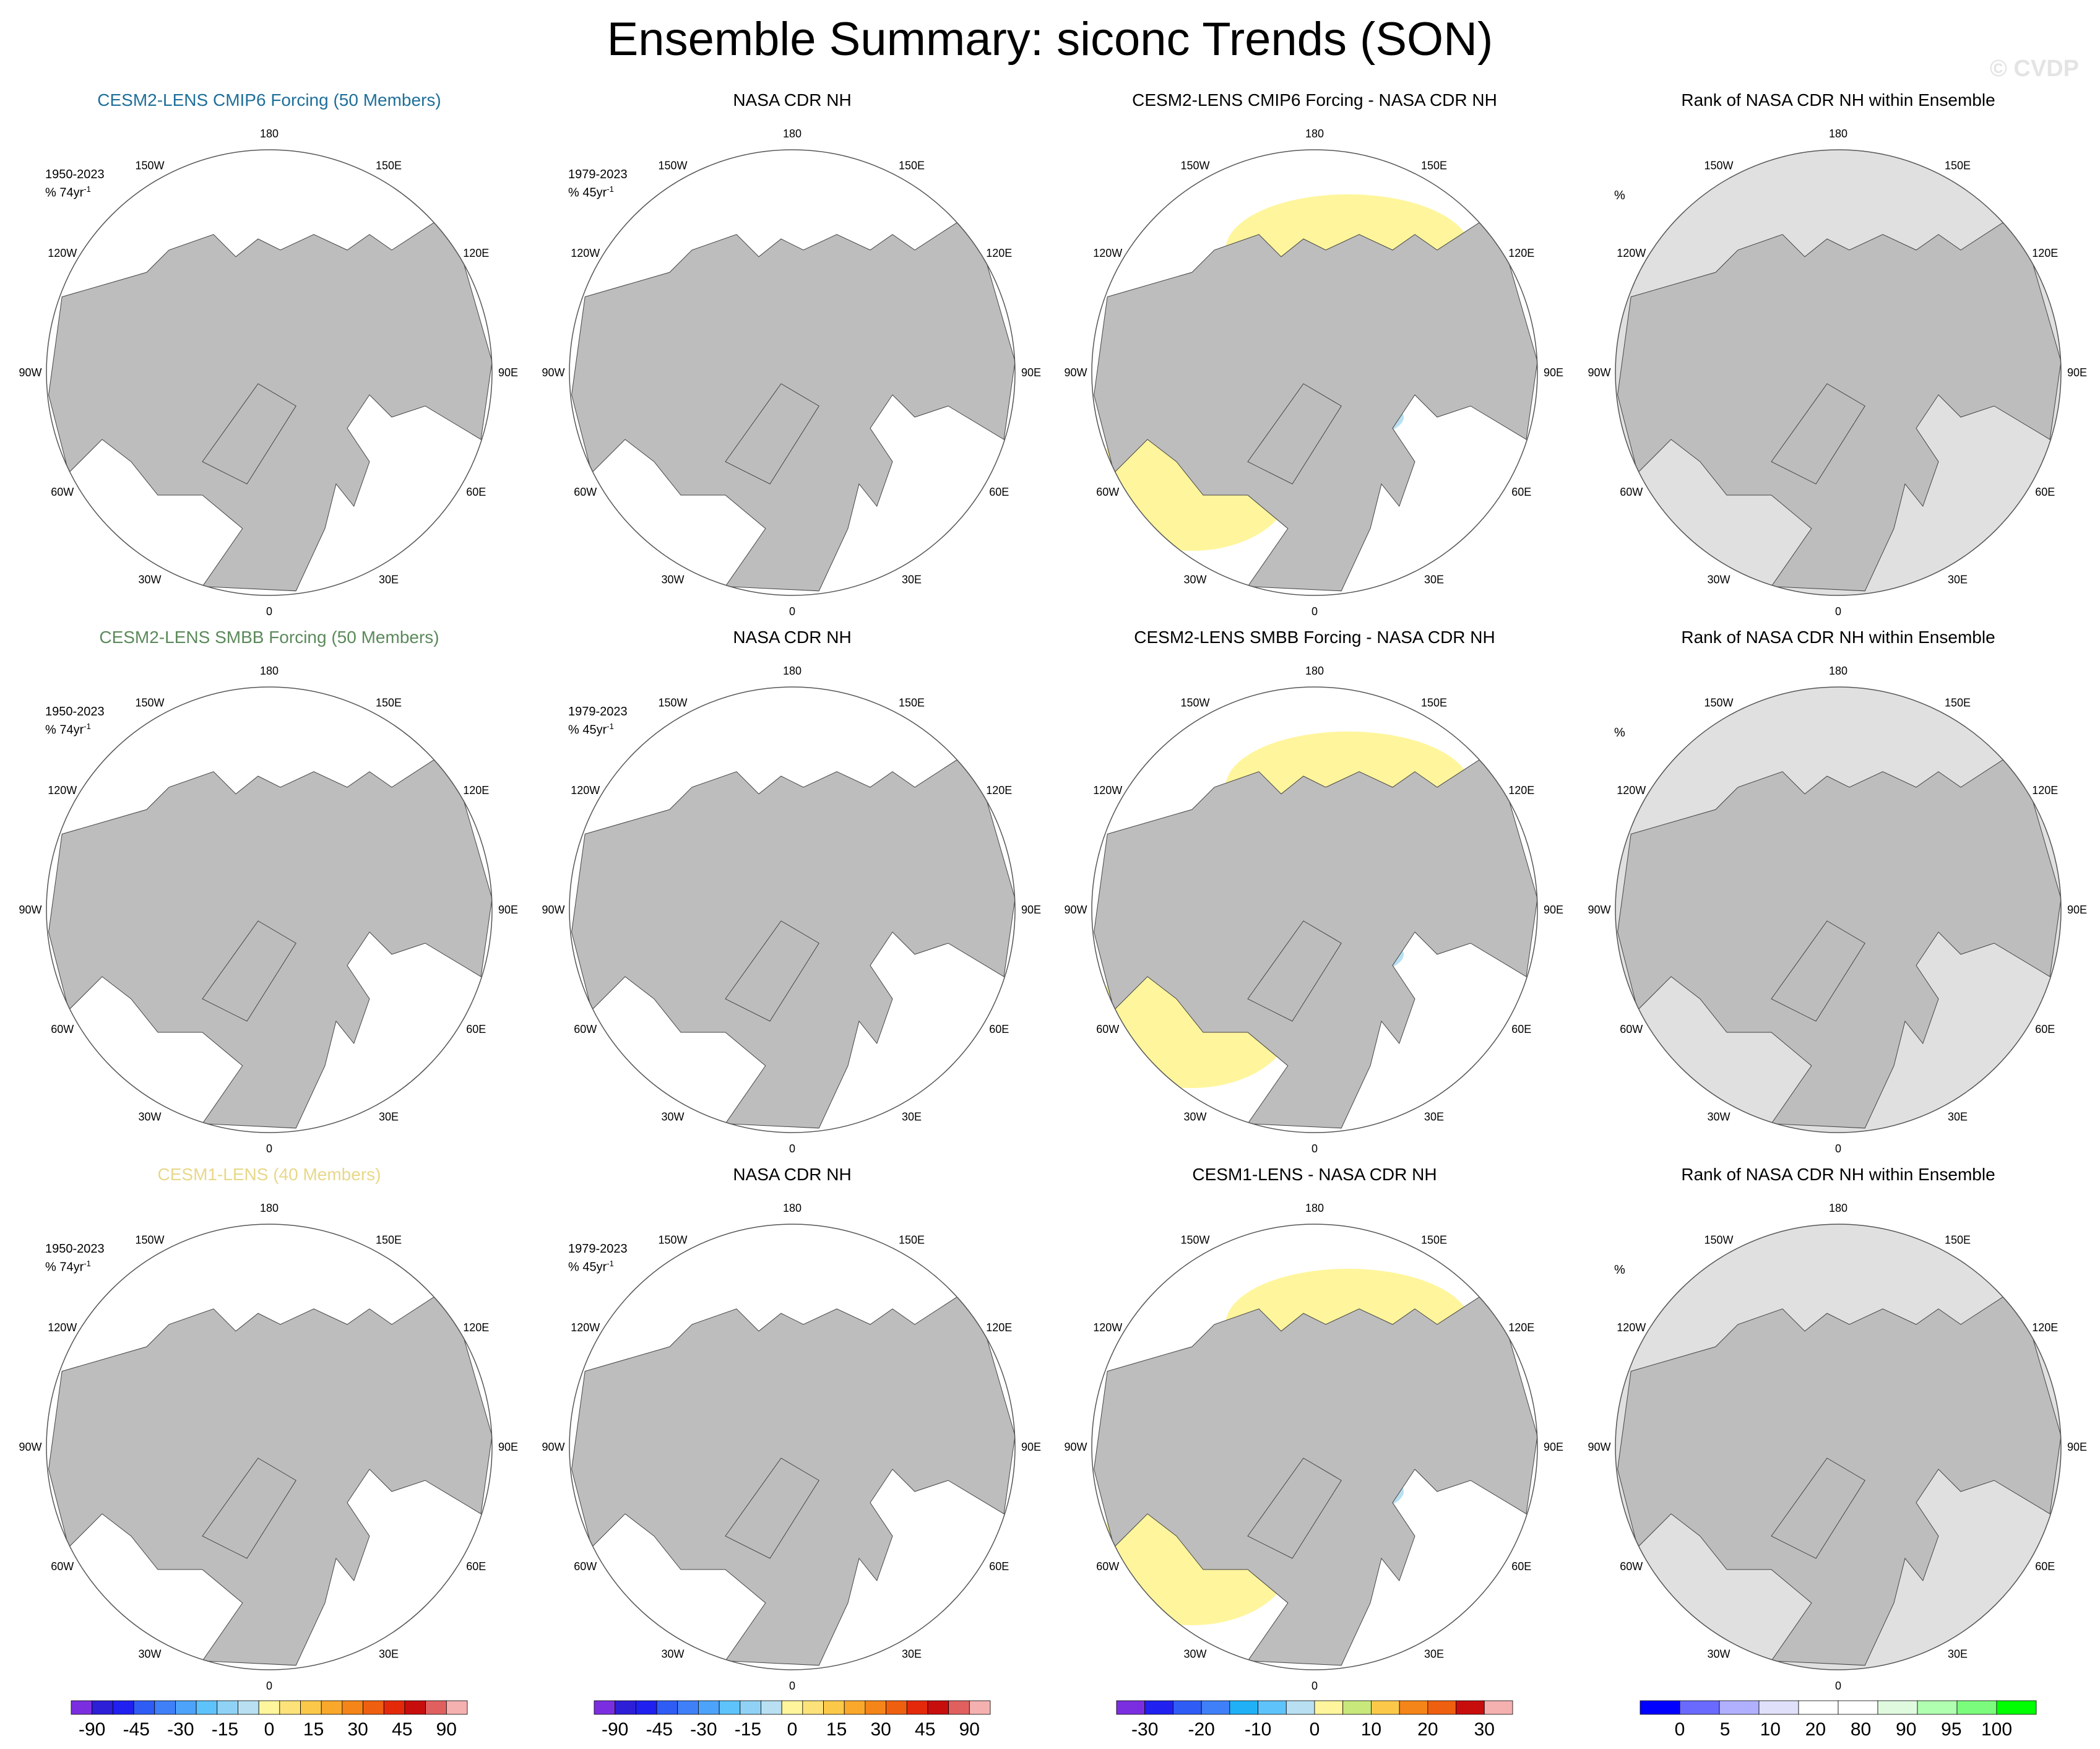 This screenshot has height=1749, width=2100. I want to click on panel-title: CESM1-LENS - NASA CDR NH, so click(1314, 1174).